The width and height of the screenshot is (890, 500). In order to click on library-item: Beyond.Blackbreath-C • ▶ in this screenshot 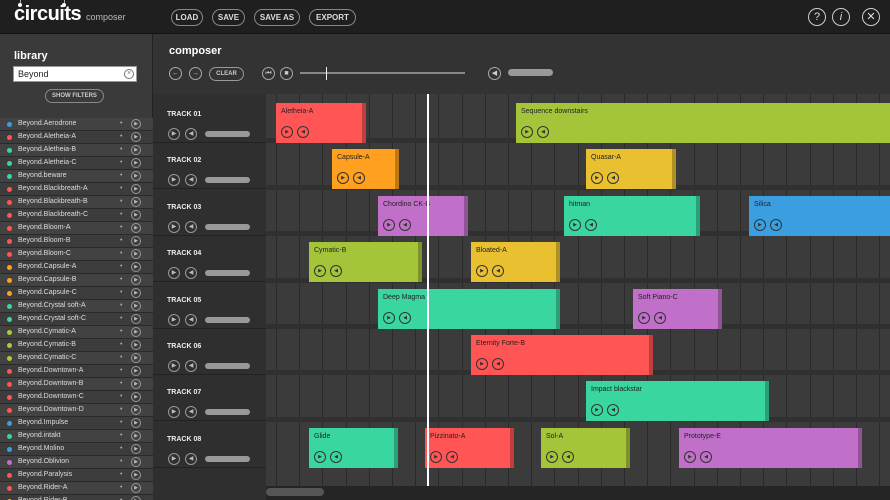, I will do `click(76, 215)`.